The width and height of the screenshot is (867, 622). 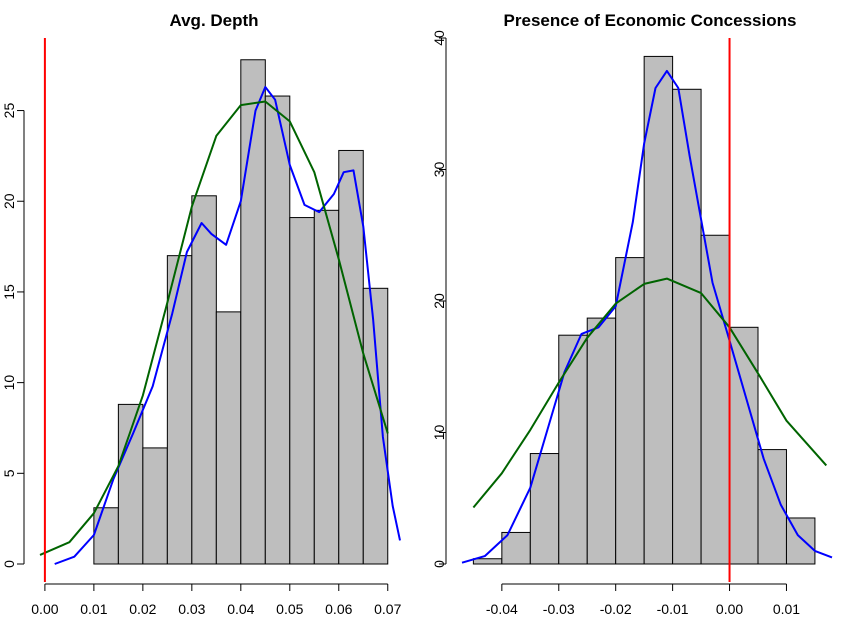 What do you see at coordinates (650, 20) in the screenshot?
I see `chart-title: Presence of Economic Concessions` at bounding box center [650, 20].